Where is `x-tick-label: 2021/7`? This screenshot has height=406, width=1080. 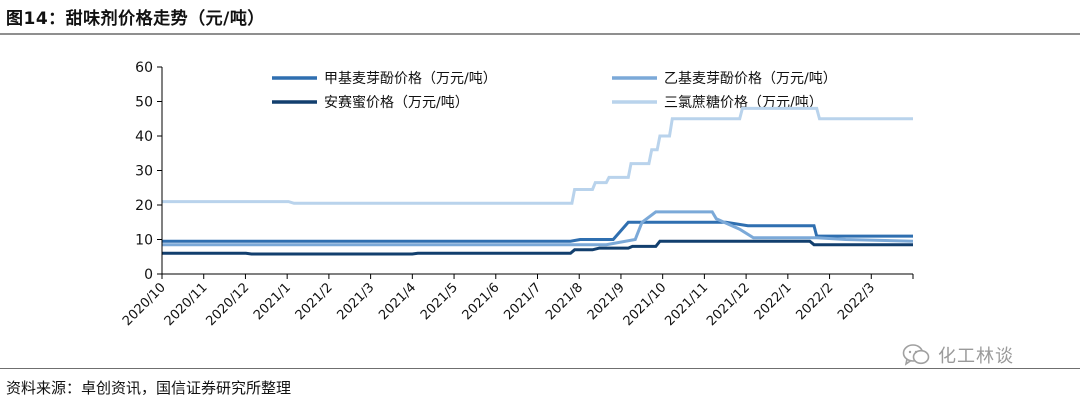
x-tick-label: 2021/7 is located at coordinates (522, 301).